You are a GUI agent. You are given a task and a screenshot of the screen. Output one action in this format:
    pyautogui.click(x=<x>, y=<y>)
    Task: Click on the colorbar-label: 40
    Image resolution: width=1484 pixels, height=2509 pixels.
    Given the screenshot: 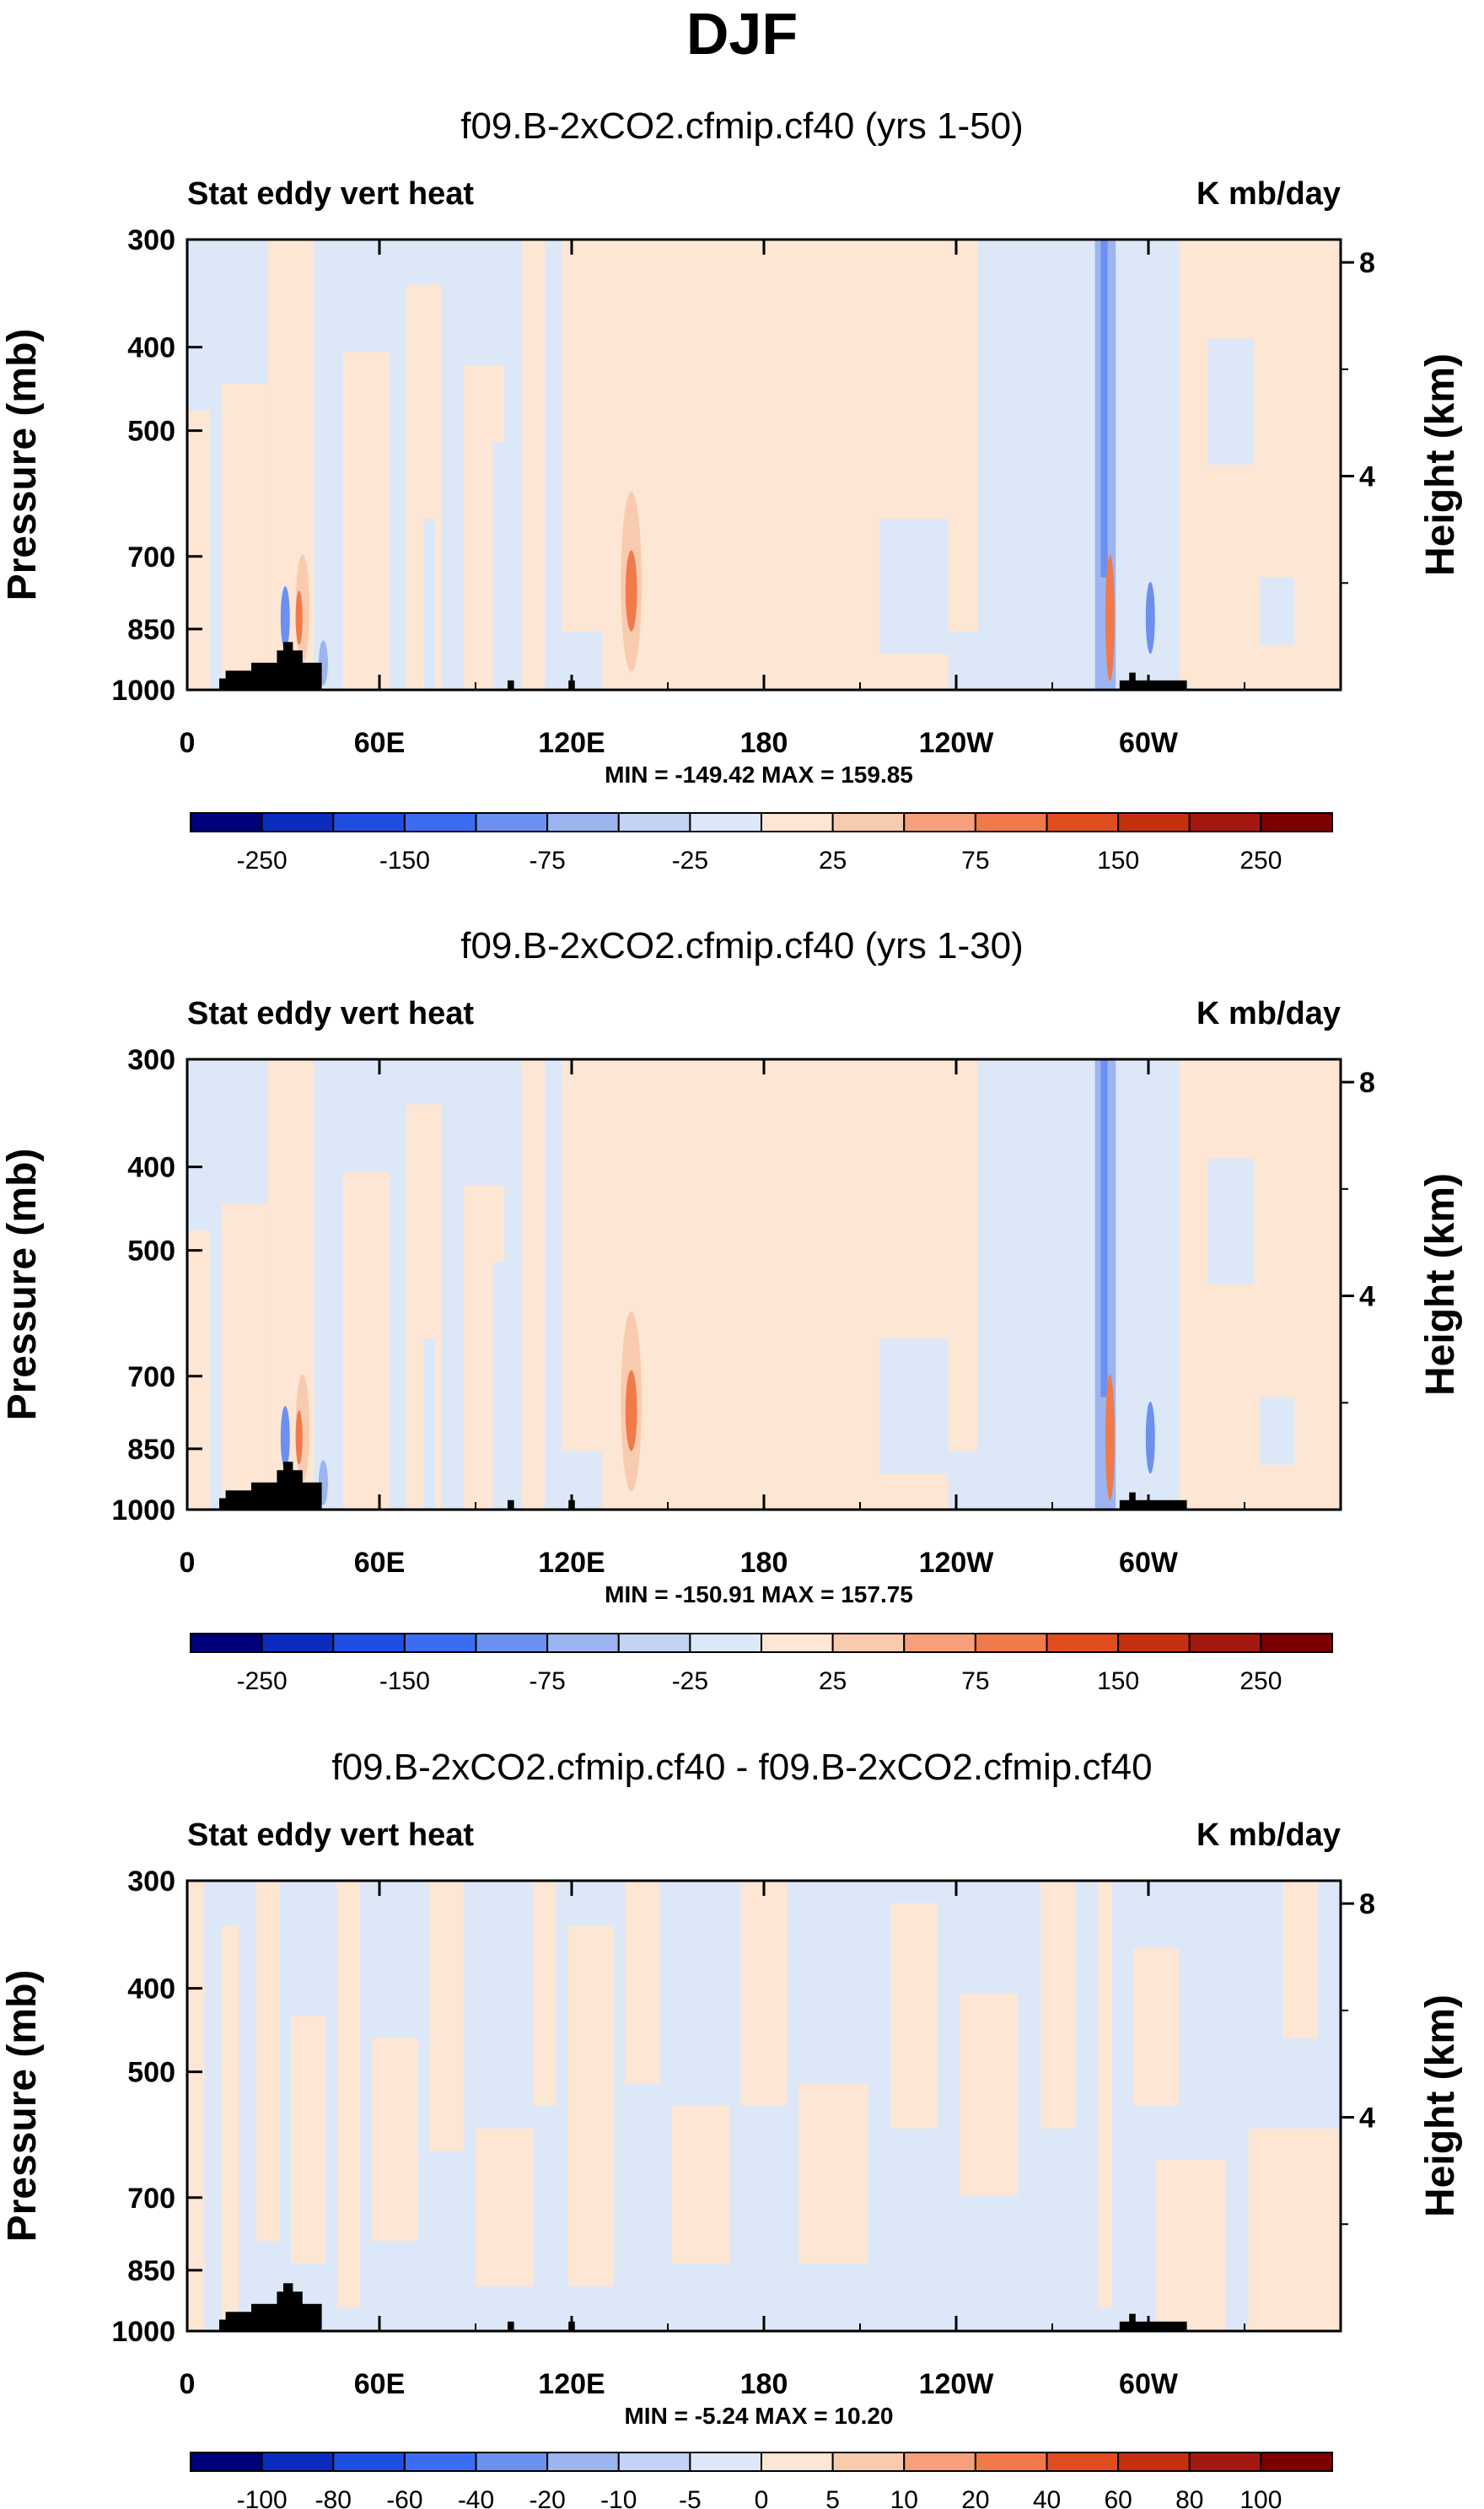 What is the action you would take?
    pyautogui.click(x=1047, y=2497)
    